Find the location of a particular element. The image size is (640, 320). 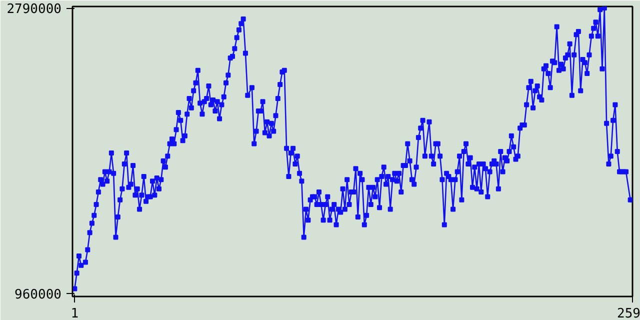

y-tick-label: 960000 is located at coordinates (38, 294).